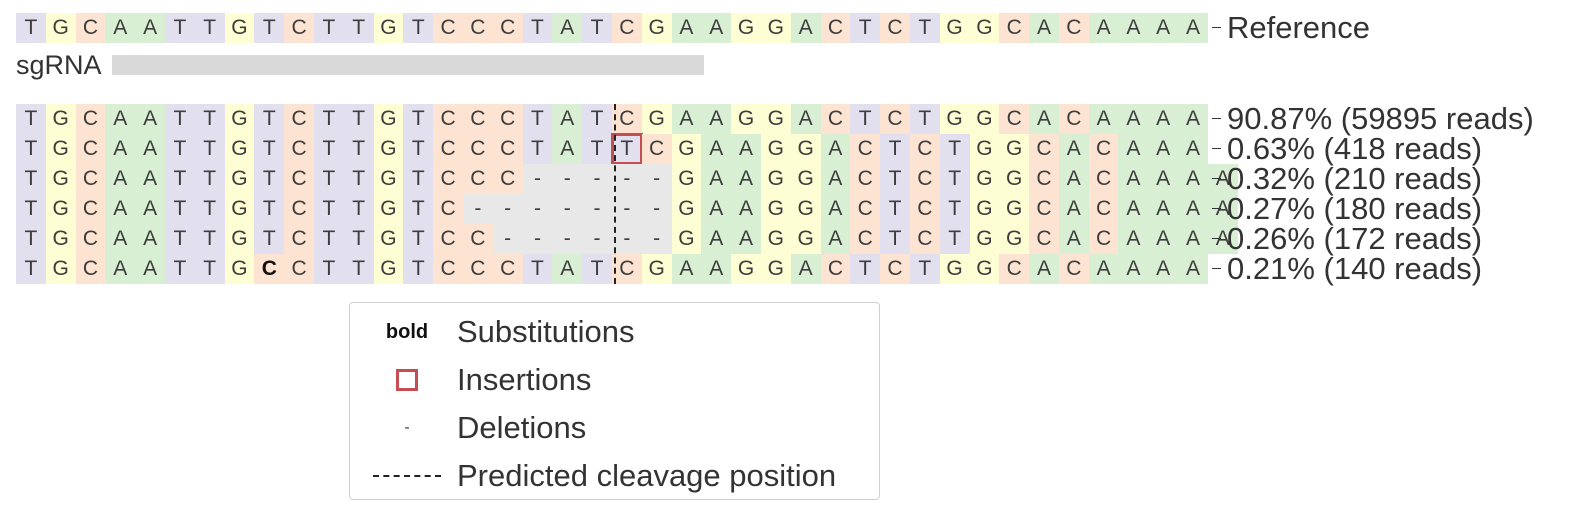 This screenshot has height=513, width=1572. Describe the element at coordinates (408, 65) in the screenshot. I see `sgrna-bar` at that location.